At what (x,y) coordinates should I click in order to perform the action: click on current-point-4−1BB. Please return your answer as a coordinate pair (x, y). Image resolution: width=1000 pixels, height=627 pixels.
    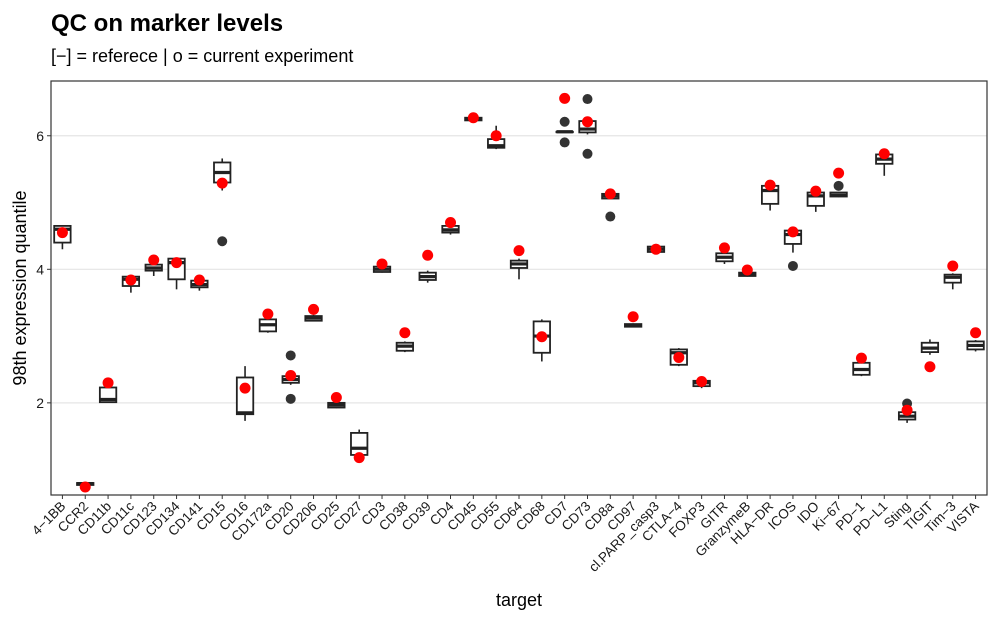
    Looking at the image, I should click on (62, 233).